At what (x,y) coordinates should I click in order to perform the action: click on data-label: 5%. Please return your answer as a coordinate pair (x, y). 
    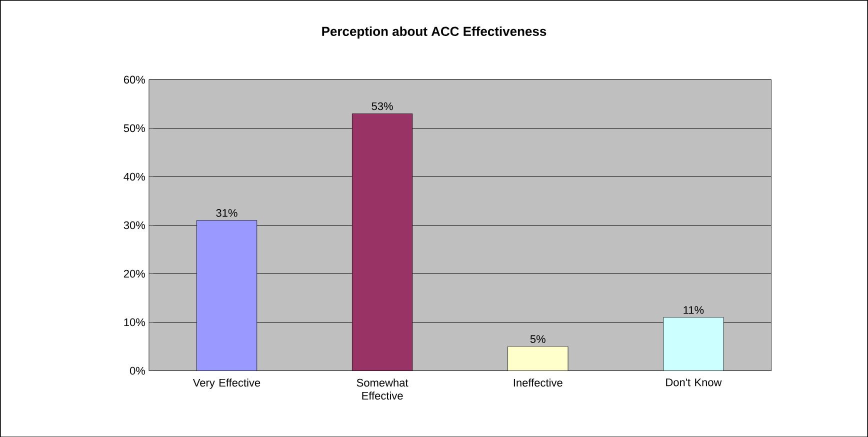
    Looking at the image, I should click on (538, 339).